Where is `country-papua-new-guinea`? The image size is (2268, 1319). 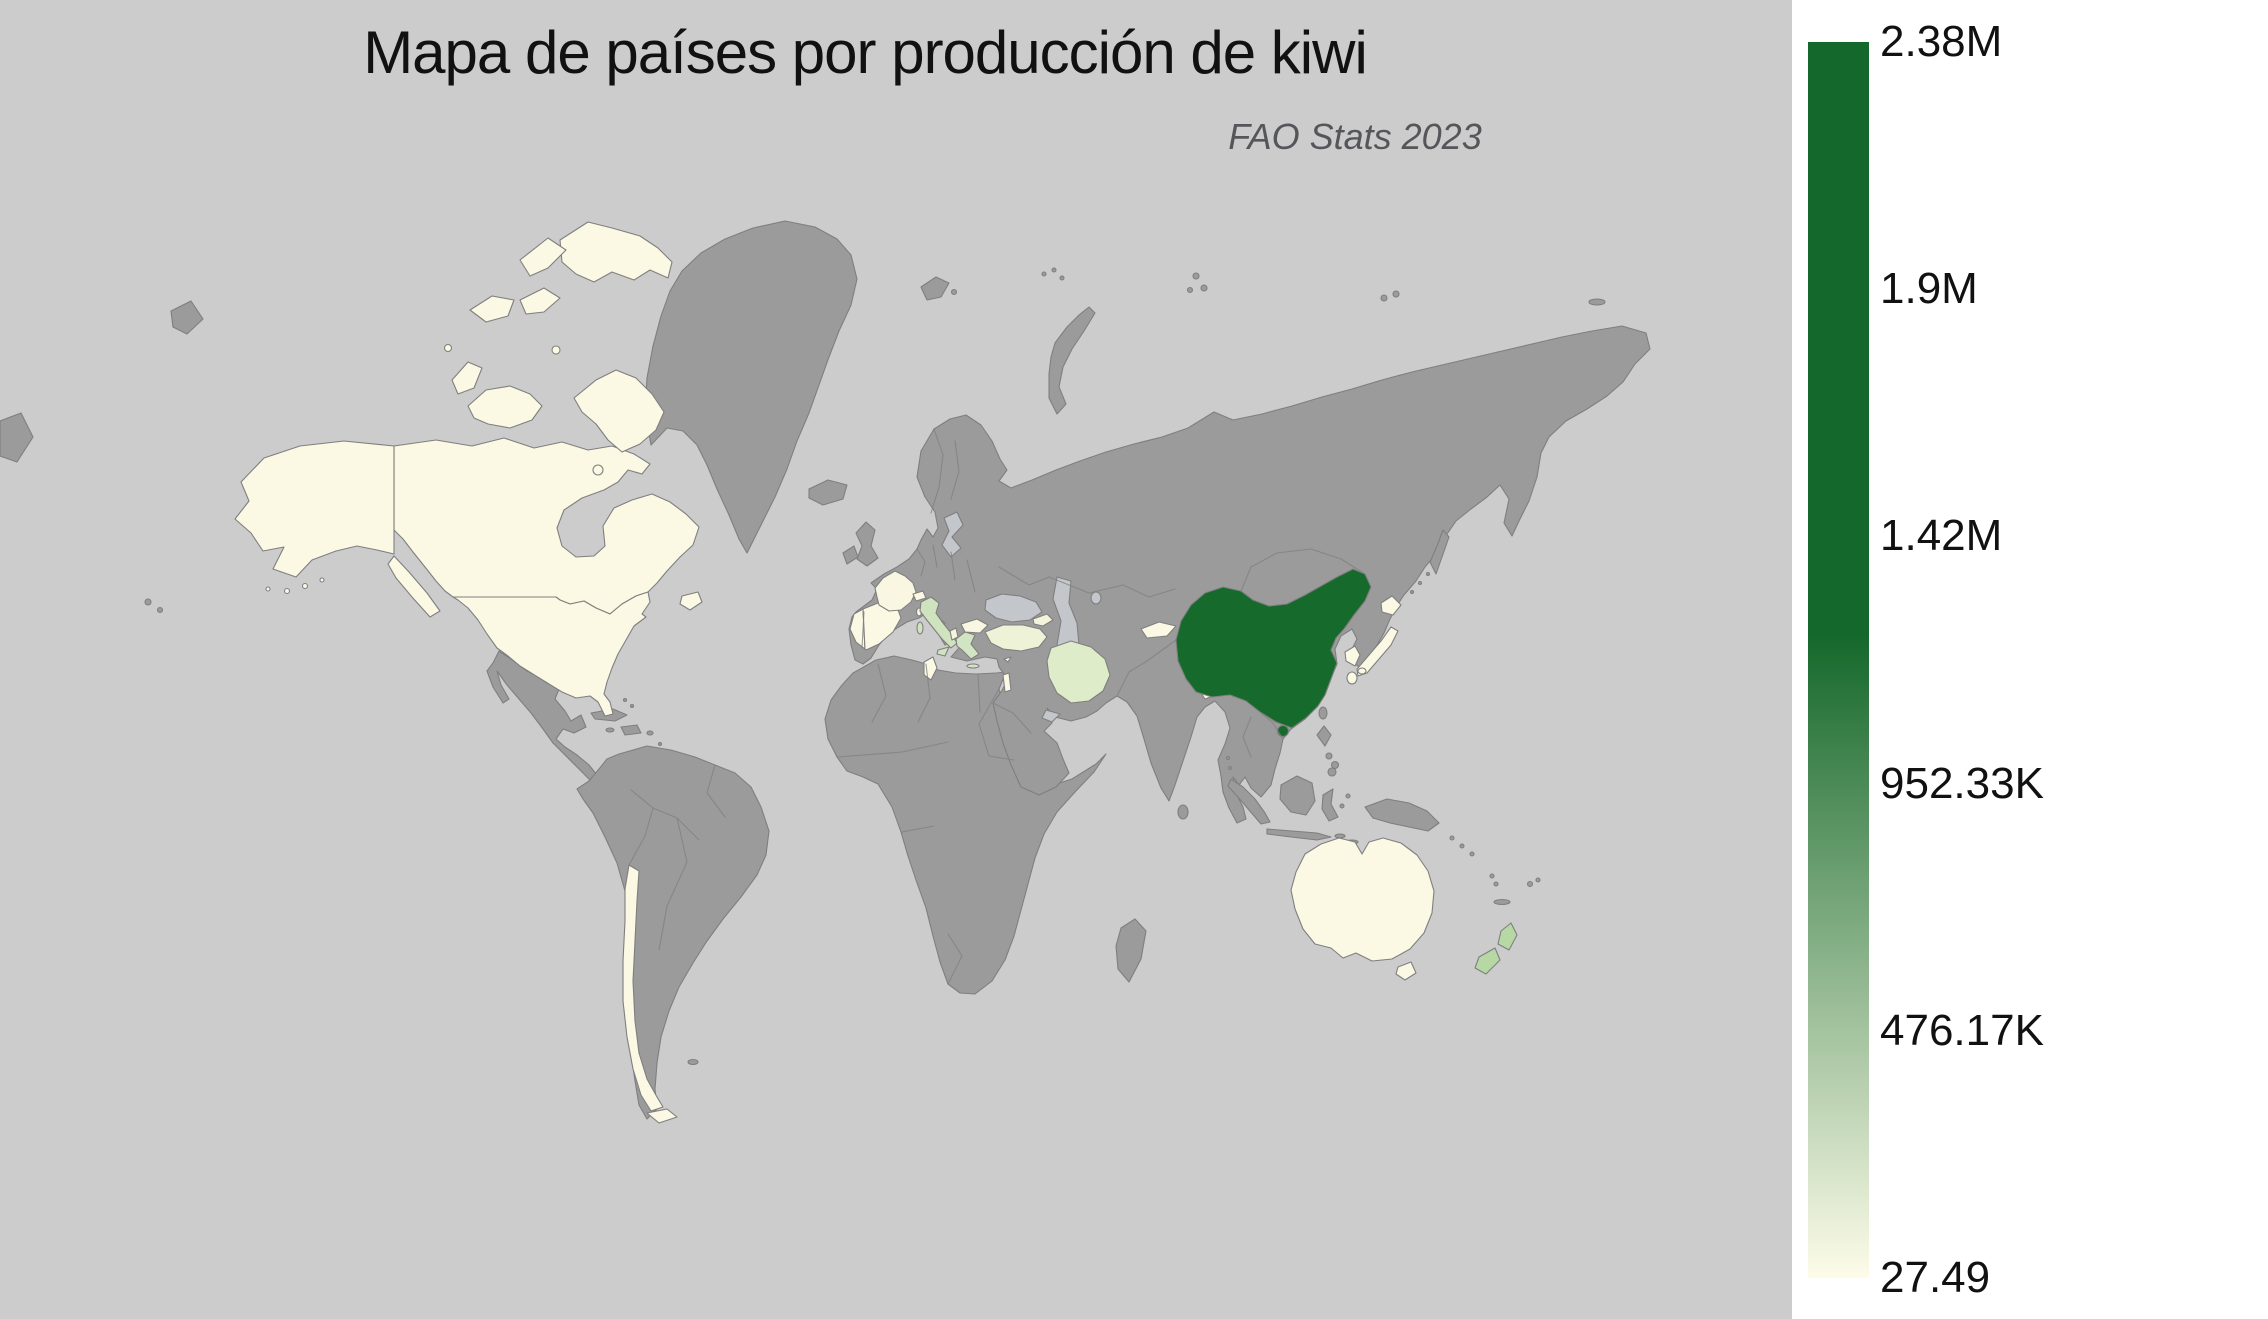
country-papua-new-guinea is located at coordinates (1402, 815).